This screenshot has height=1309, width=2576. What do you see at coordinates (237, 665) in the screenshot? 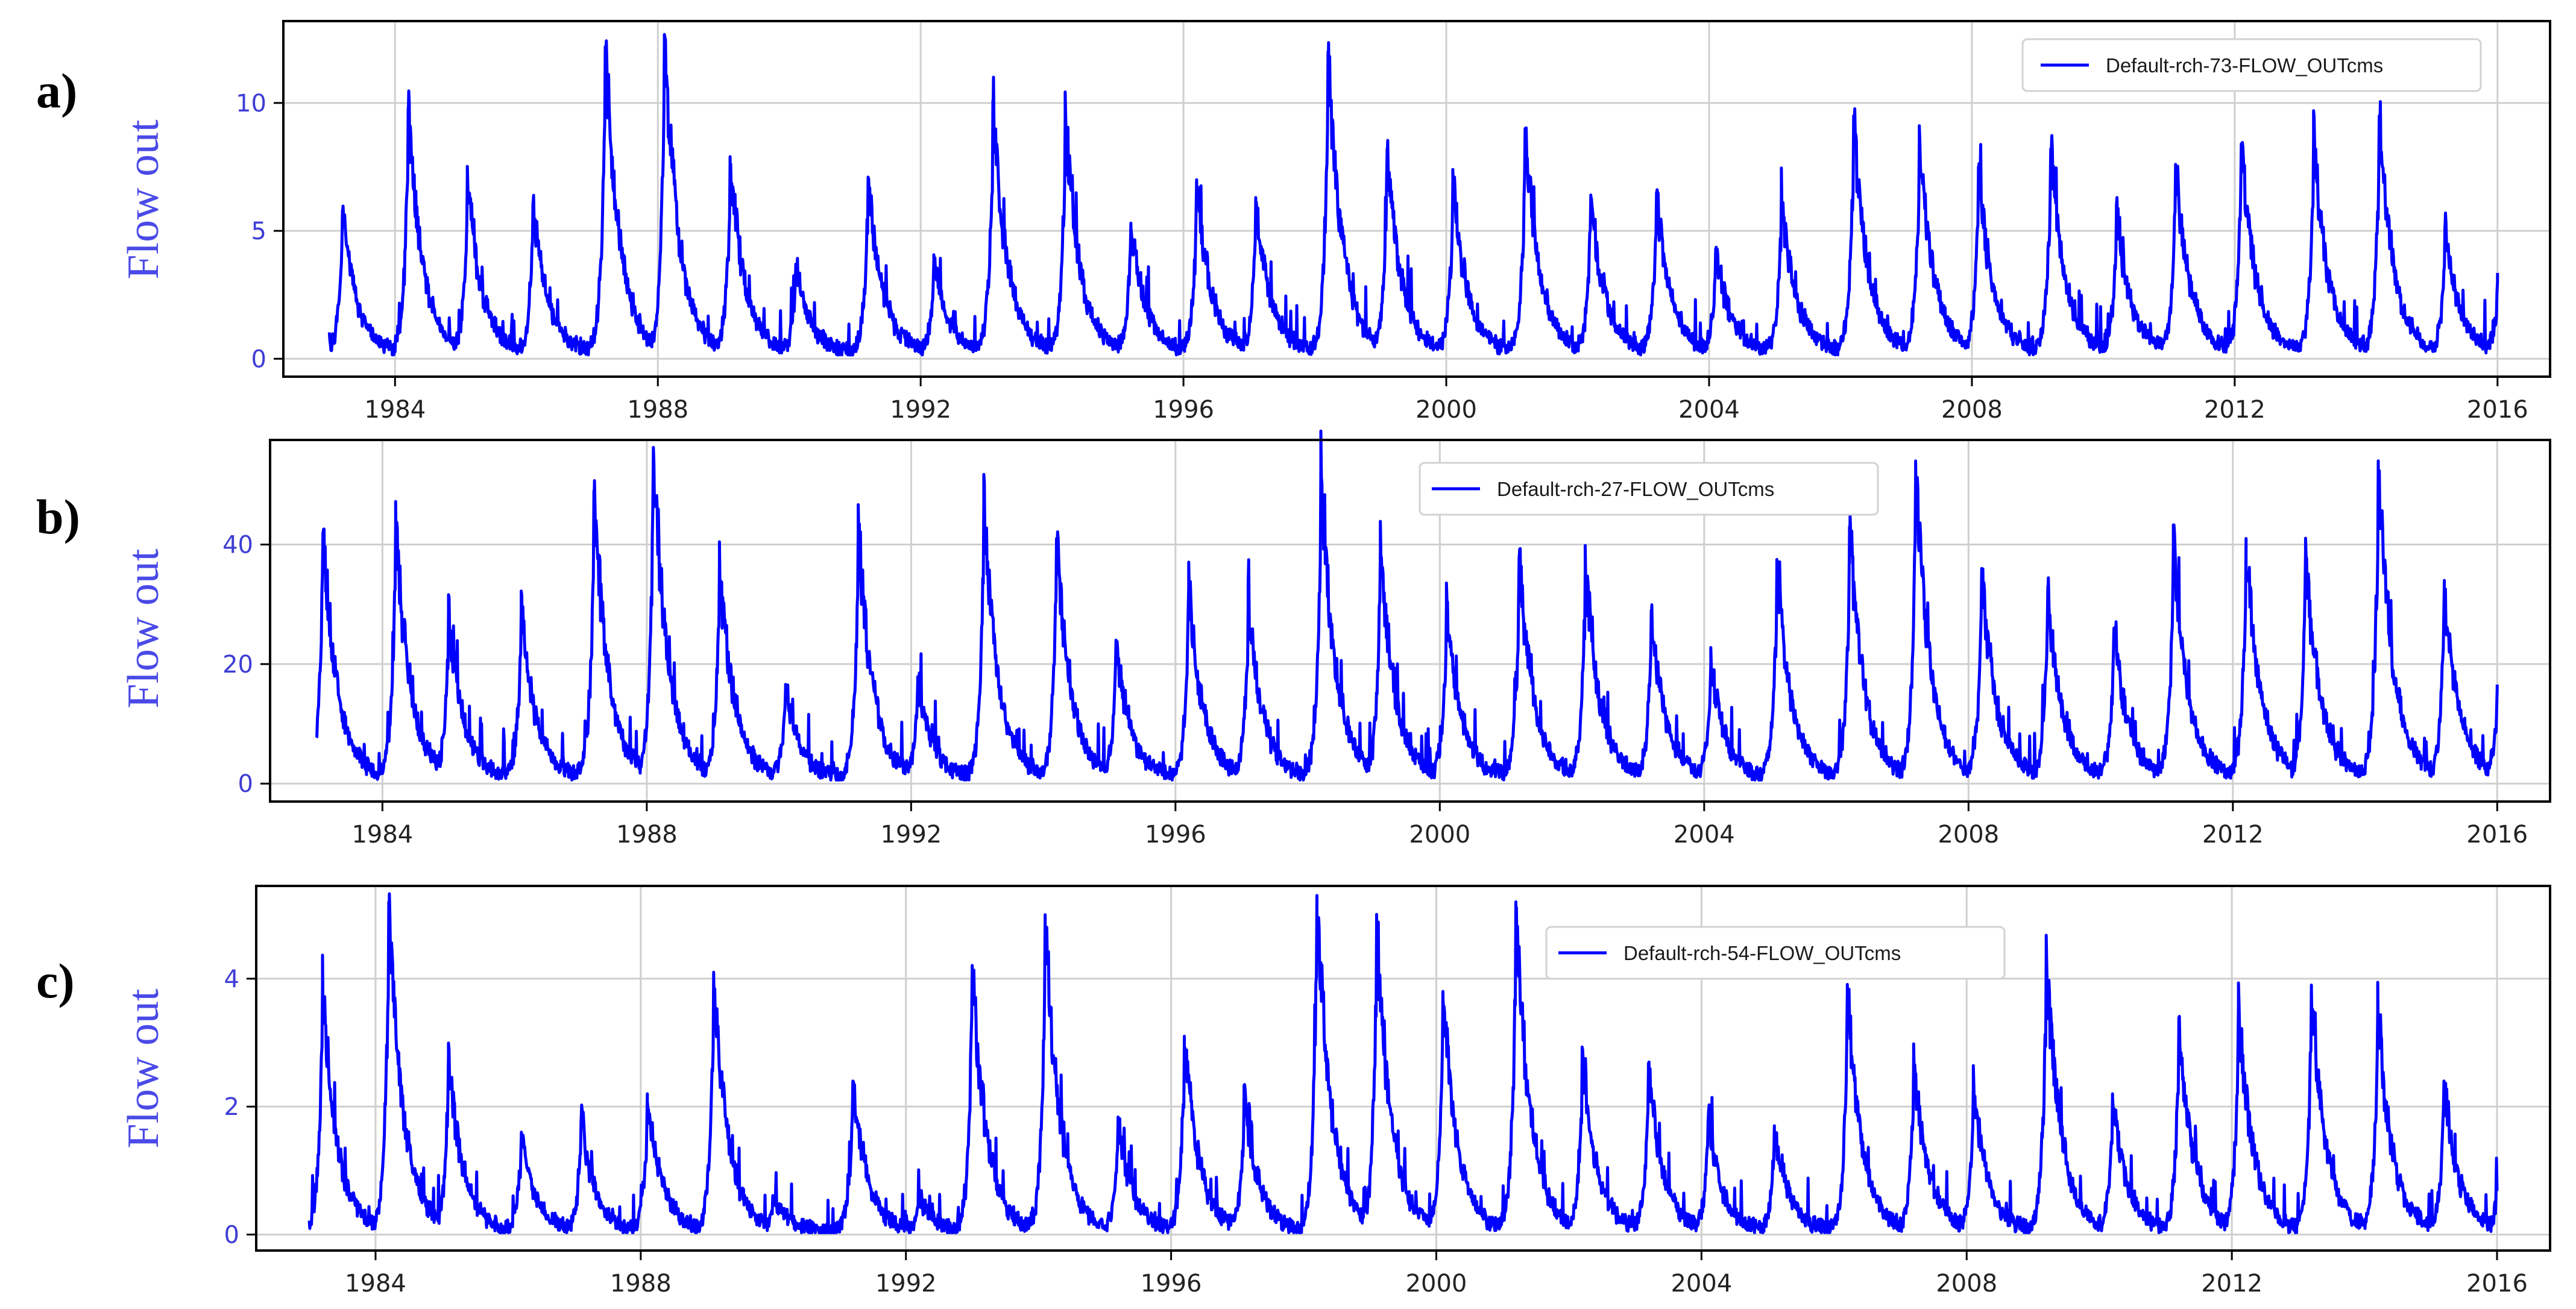
I see `y-tick-label: 20` at bounding box center [237, 665].